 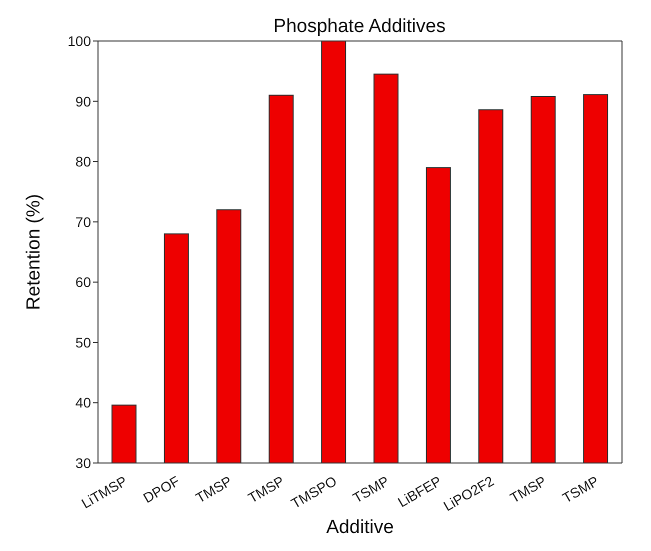 I want to click on y-tick-label: 60, so click(x=83, y=282).